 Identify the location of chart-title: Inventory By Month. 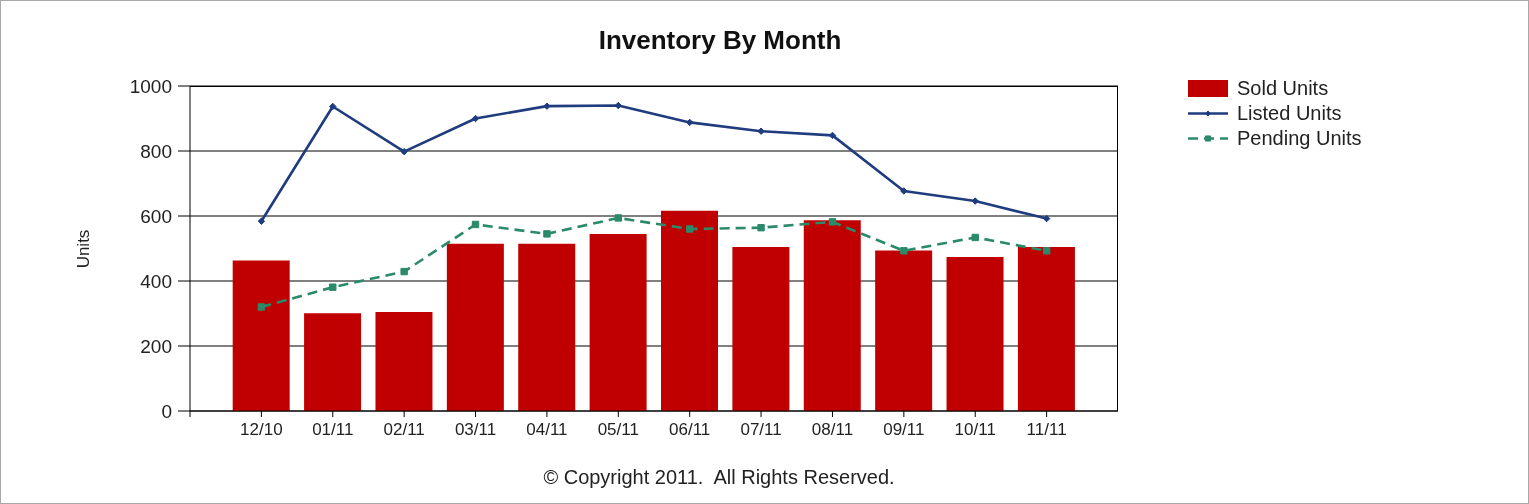
(720, 40).